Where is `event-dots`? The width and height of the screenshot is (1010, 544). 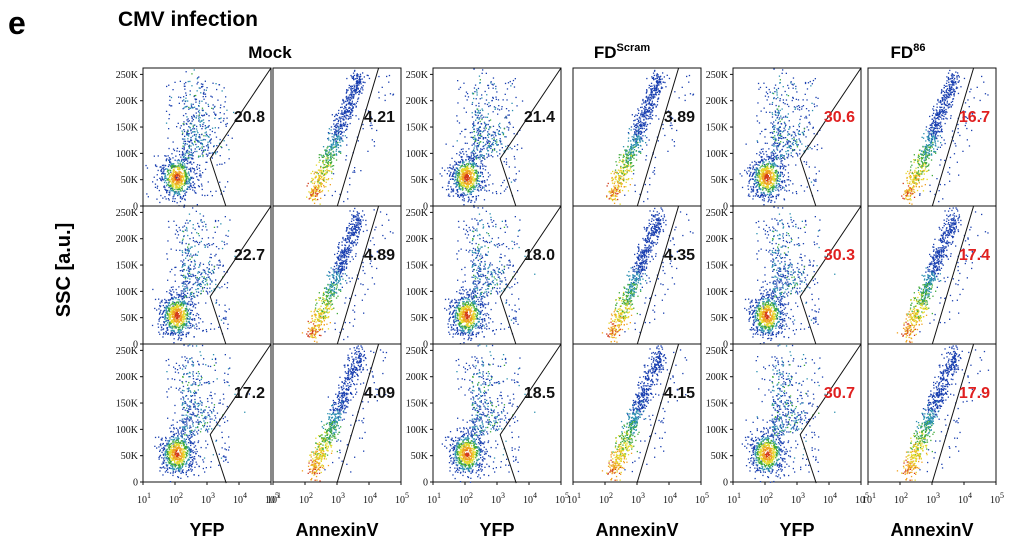 event-dots is located at coordinates (650, 138).